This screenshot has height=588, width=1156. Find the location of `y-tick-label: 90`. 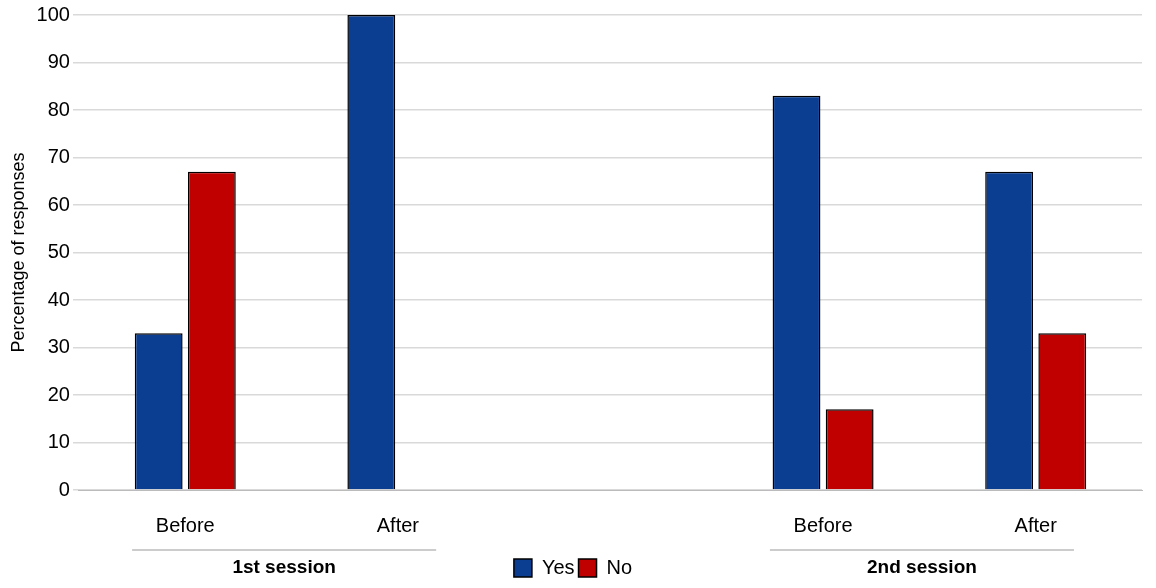

y-tick-label: 90 is located at coordinates (58, 61).